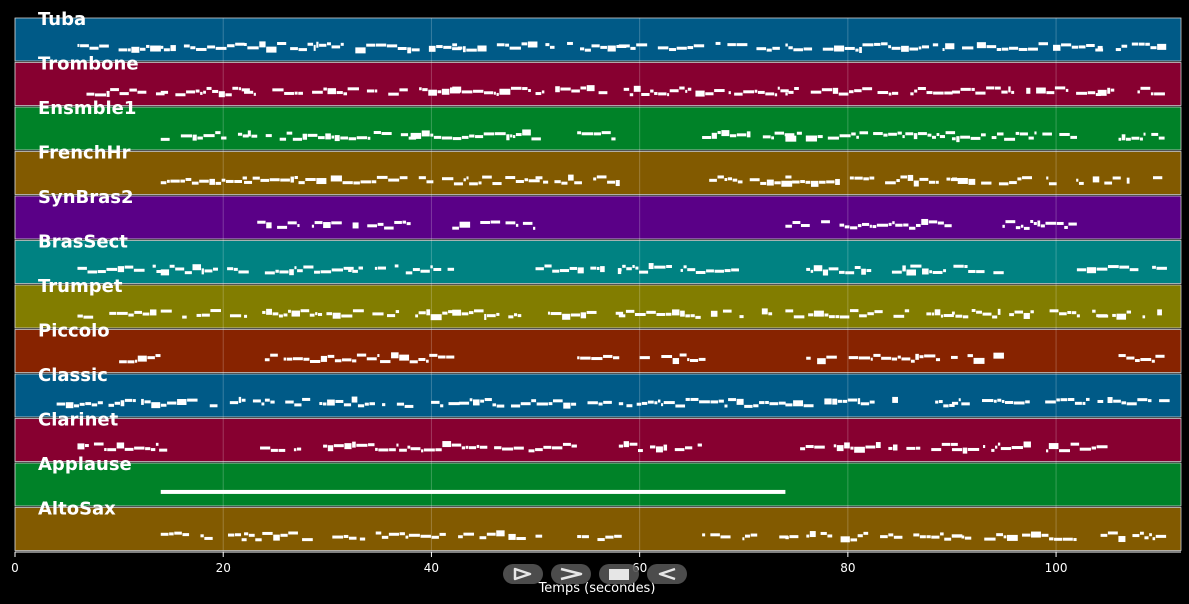 This screenshot has height=604, width=1189. Describe the element at coordinates (523, 574) in the screenshot. I see `play-button` at that location.